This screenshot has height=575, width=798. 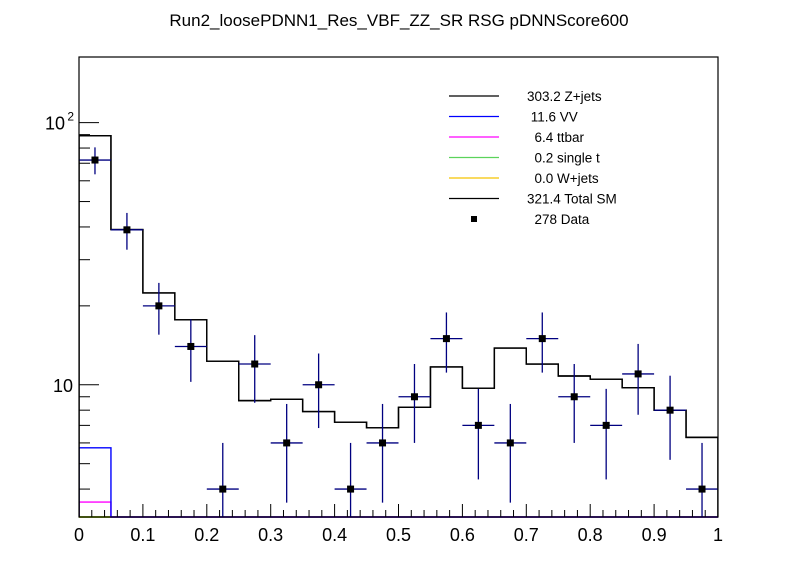 What do you see at coordinates (558, 219) in the screenshot?
I see `legend-label: 278 Data` at bounding box center [558, 219].